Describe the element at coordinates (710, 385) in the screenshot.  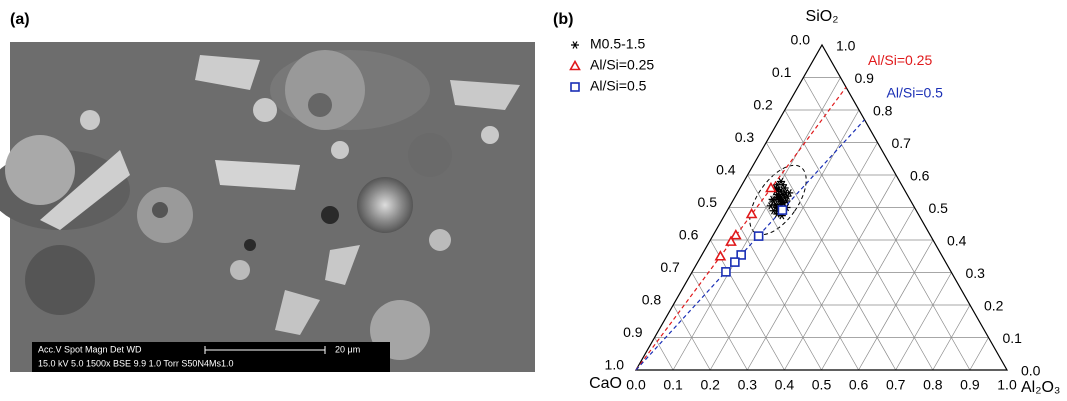
I see `al2o3-tick-label: 0.2` at that location.